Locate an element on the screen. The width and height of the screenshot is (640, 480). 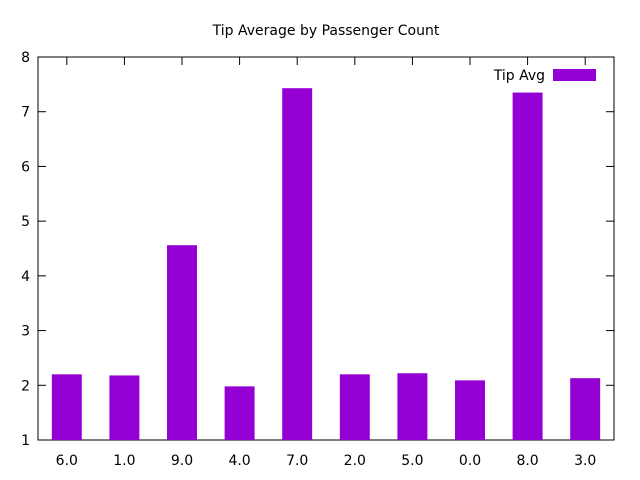
bar-6.0 is located at coordinates (66, 407).